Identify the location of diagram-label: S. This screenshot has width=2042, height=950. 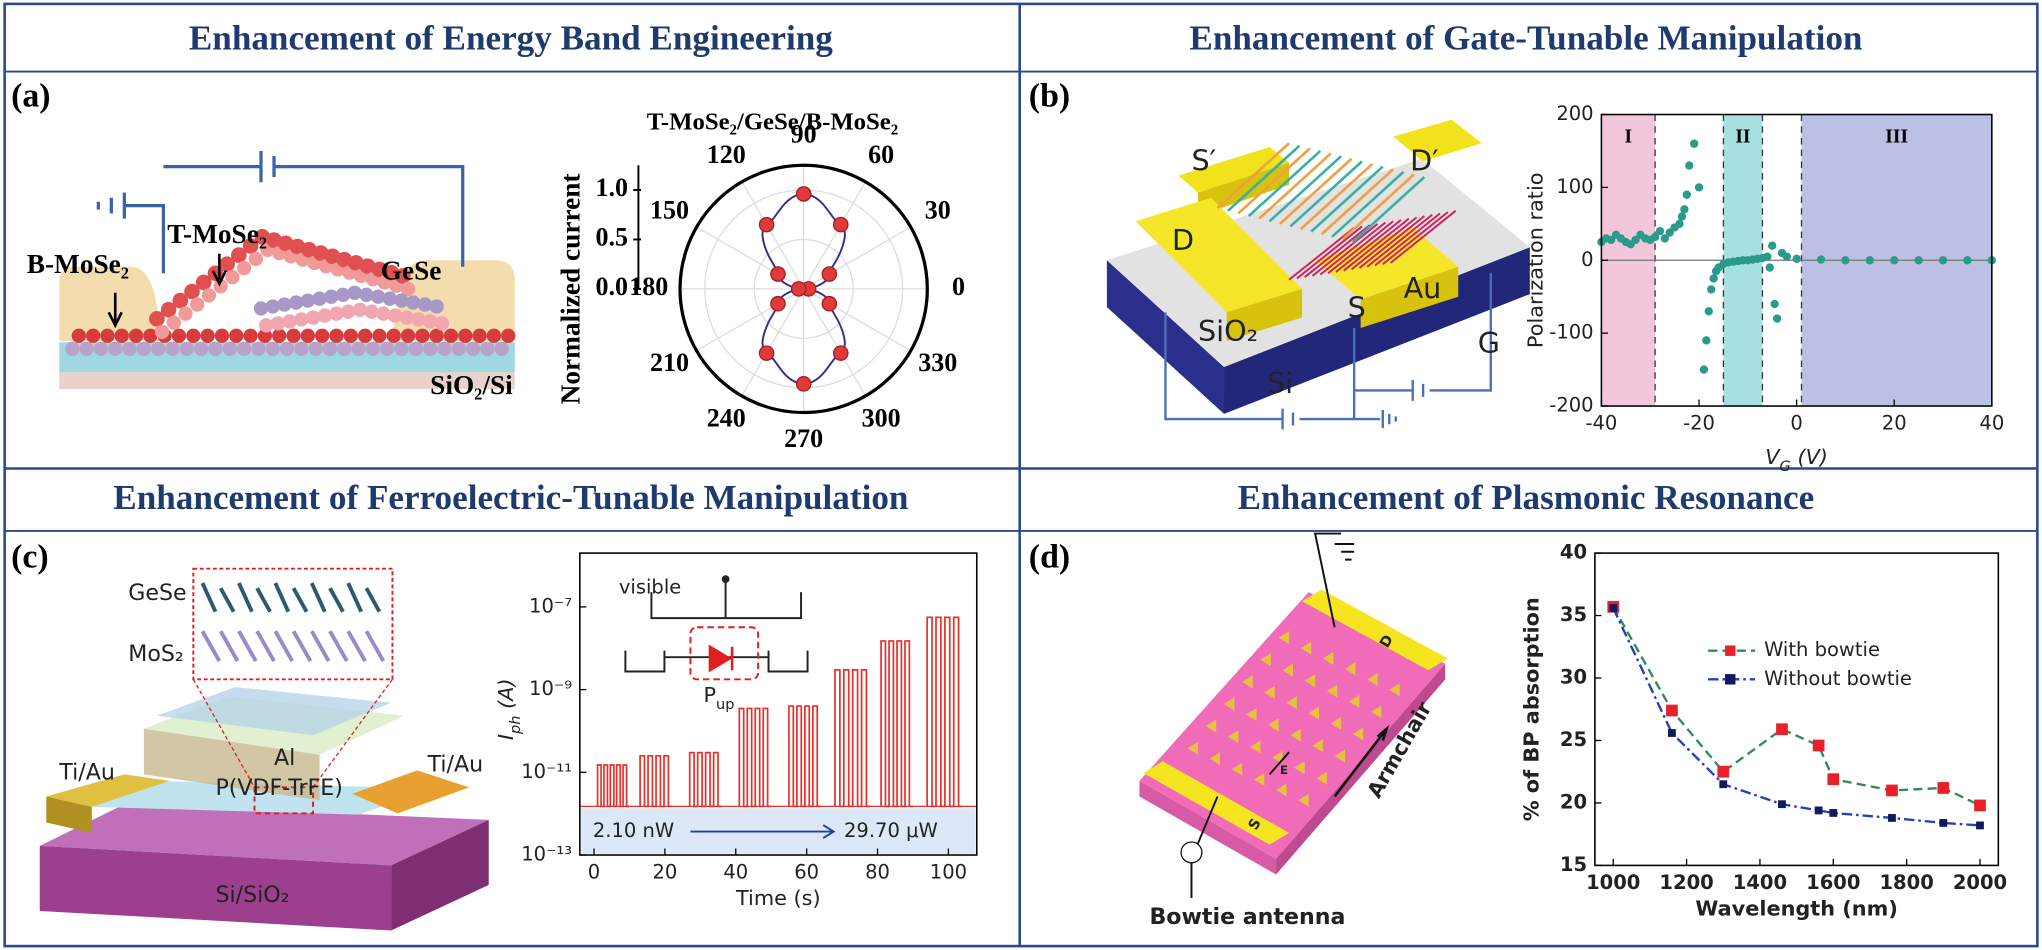
(1357, 308).